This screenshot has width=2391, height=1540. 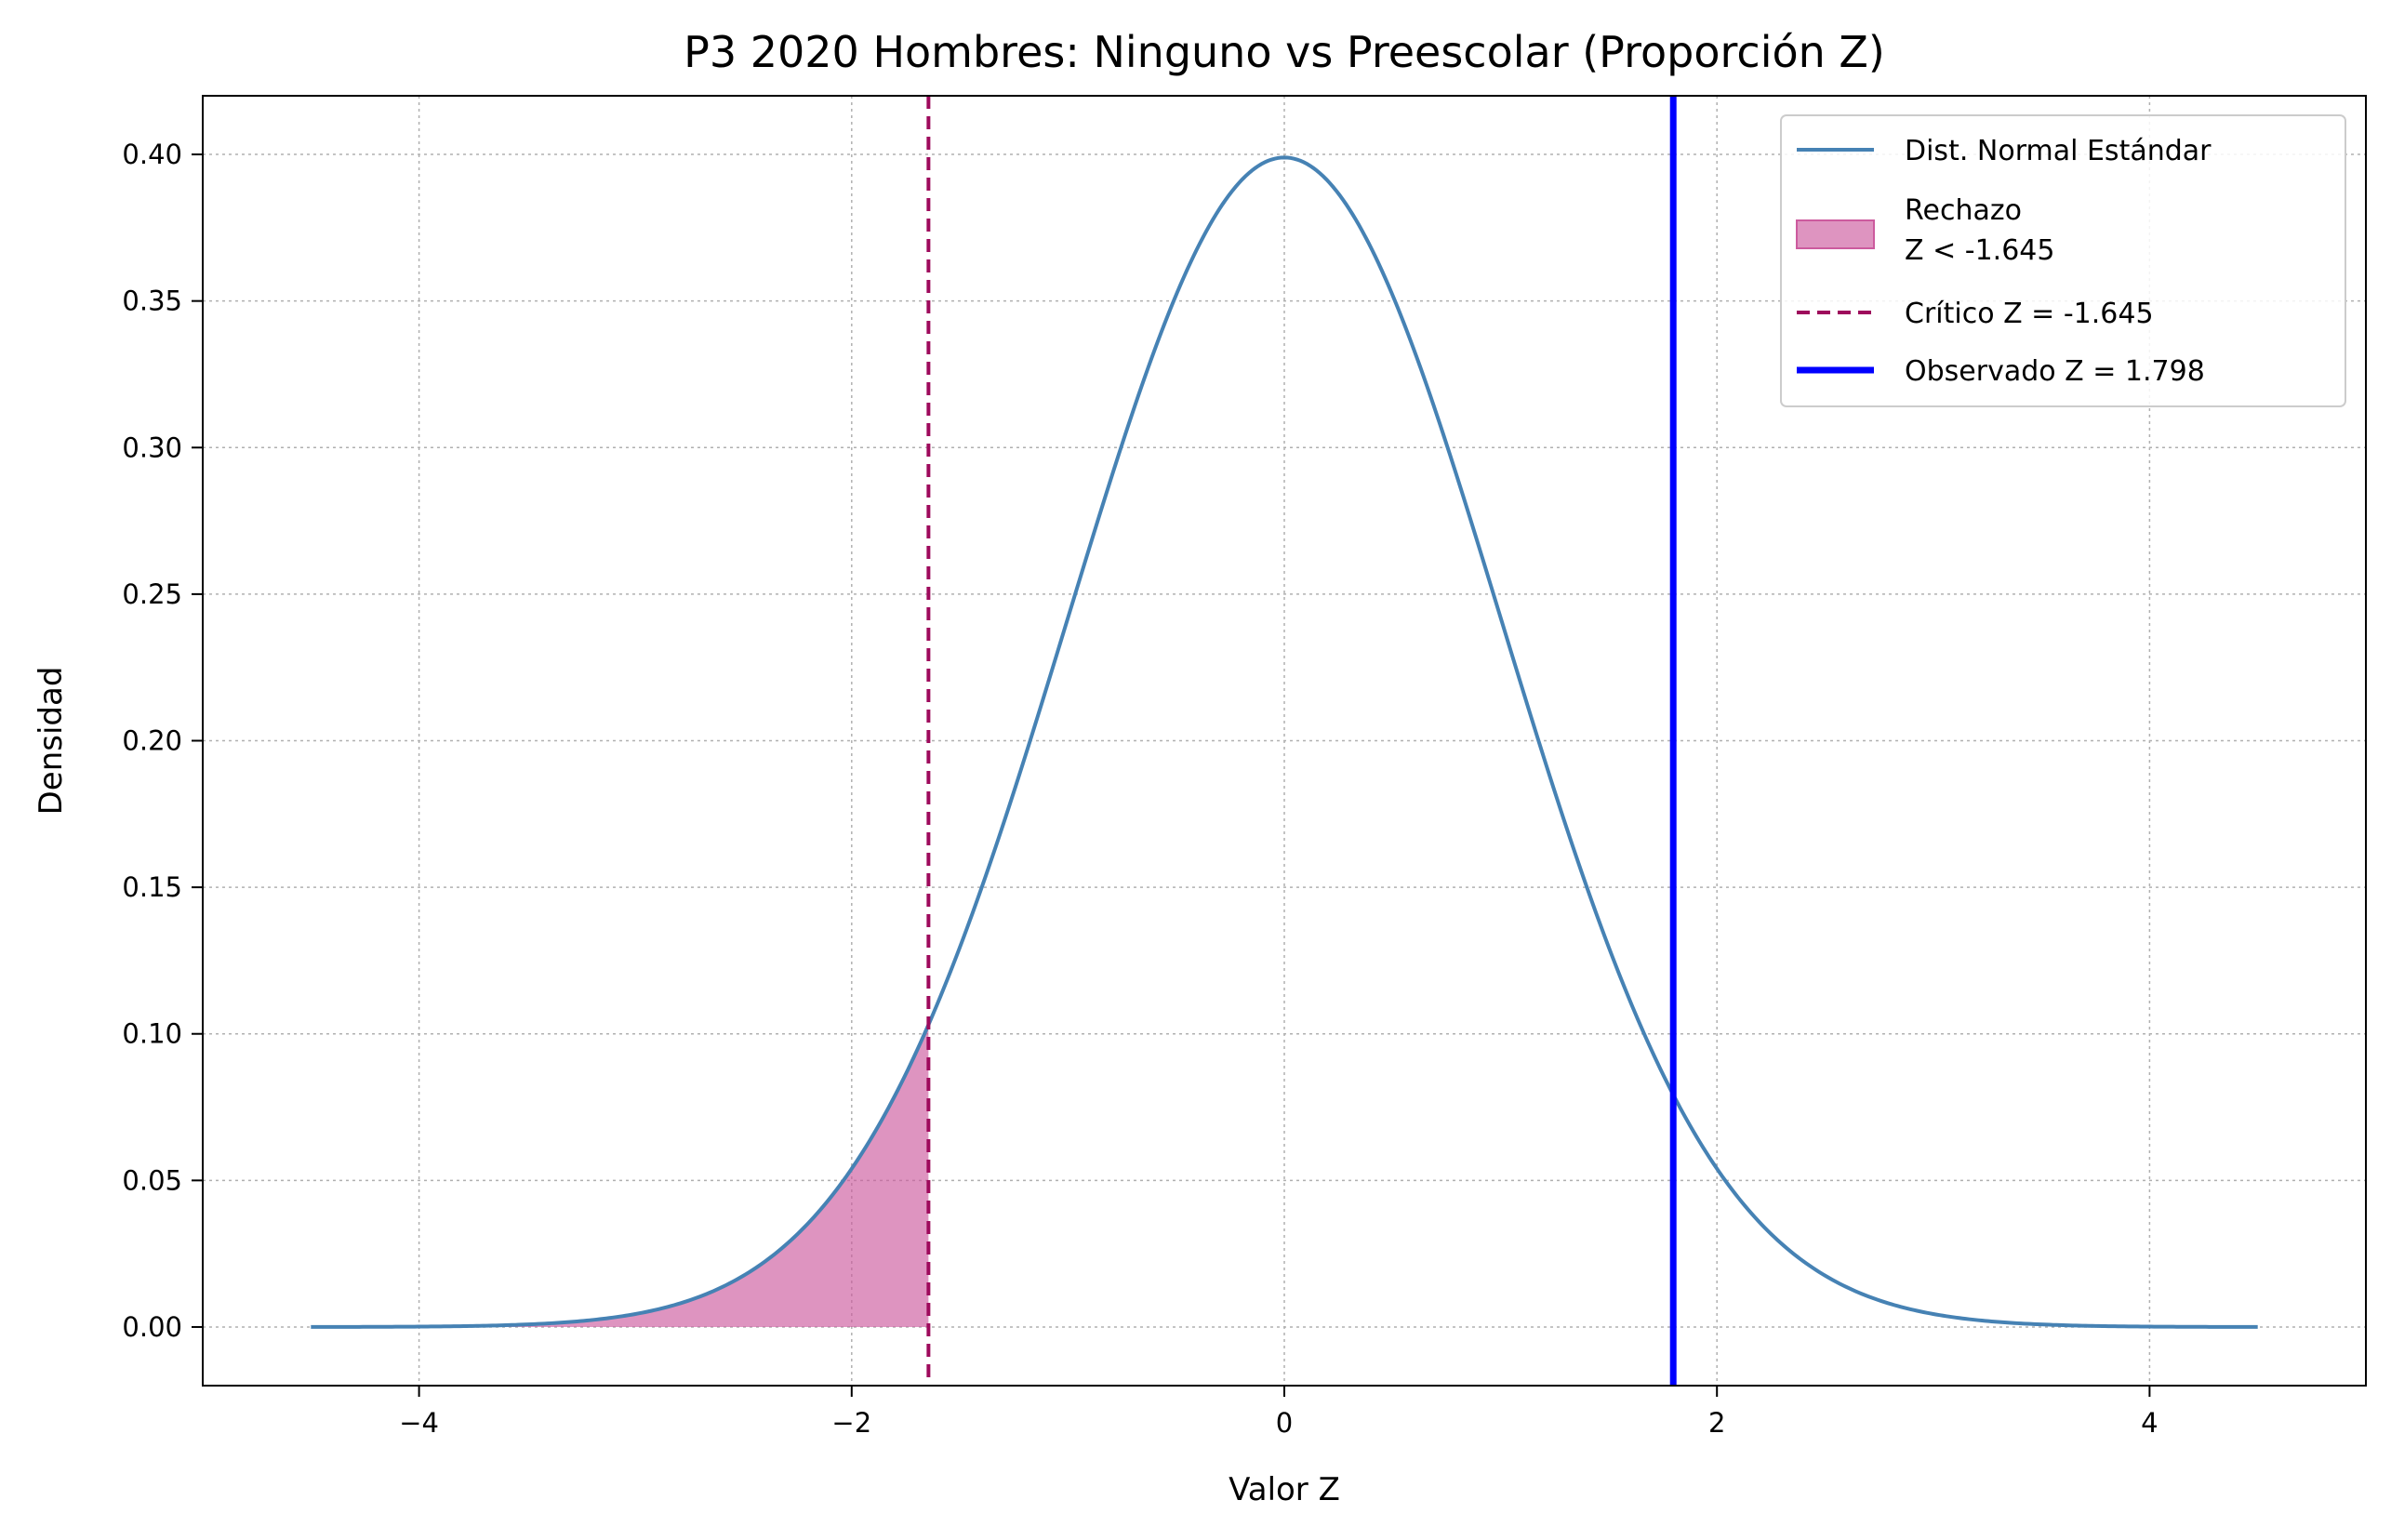 I want to click on legend-entry-rejection-line1: Rechazo, so click(x=1963, y=210).